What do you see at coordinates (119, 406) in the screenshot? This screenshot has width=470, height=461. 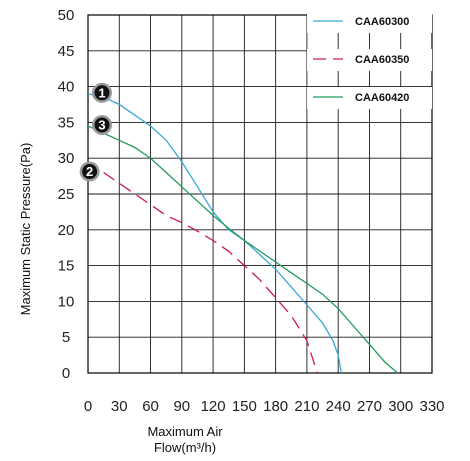 I see `x-tick-label-1: 30` at bounding box center [119, 406].